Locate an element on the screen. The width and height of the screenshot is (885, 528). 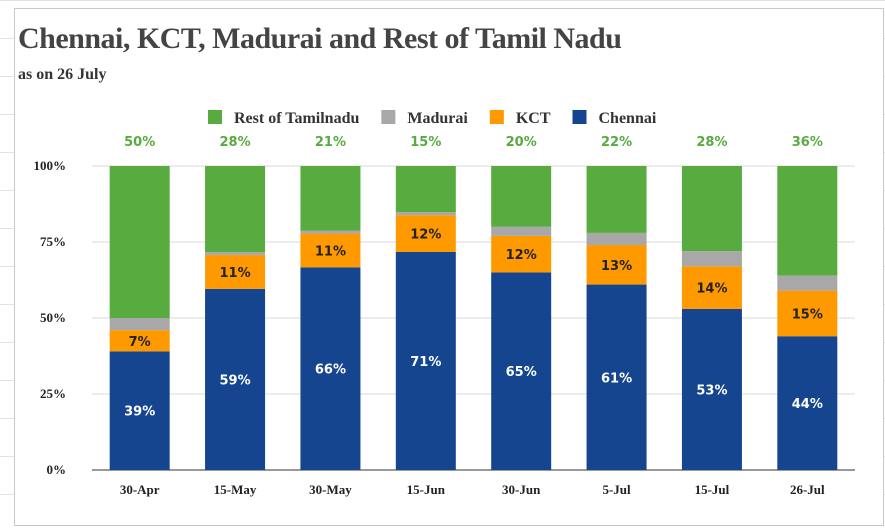
y-tick-label: 100% is located at coordinates (50, 165).